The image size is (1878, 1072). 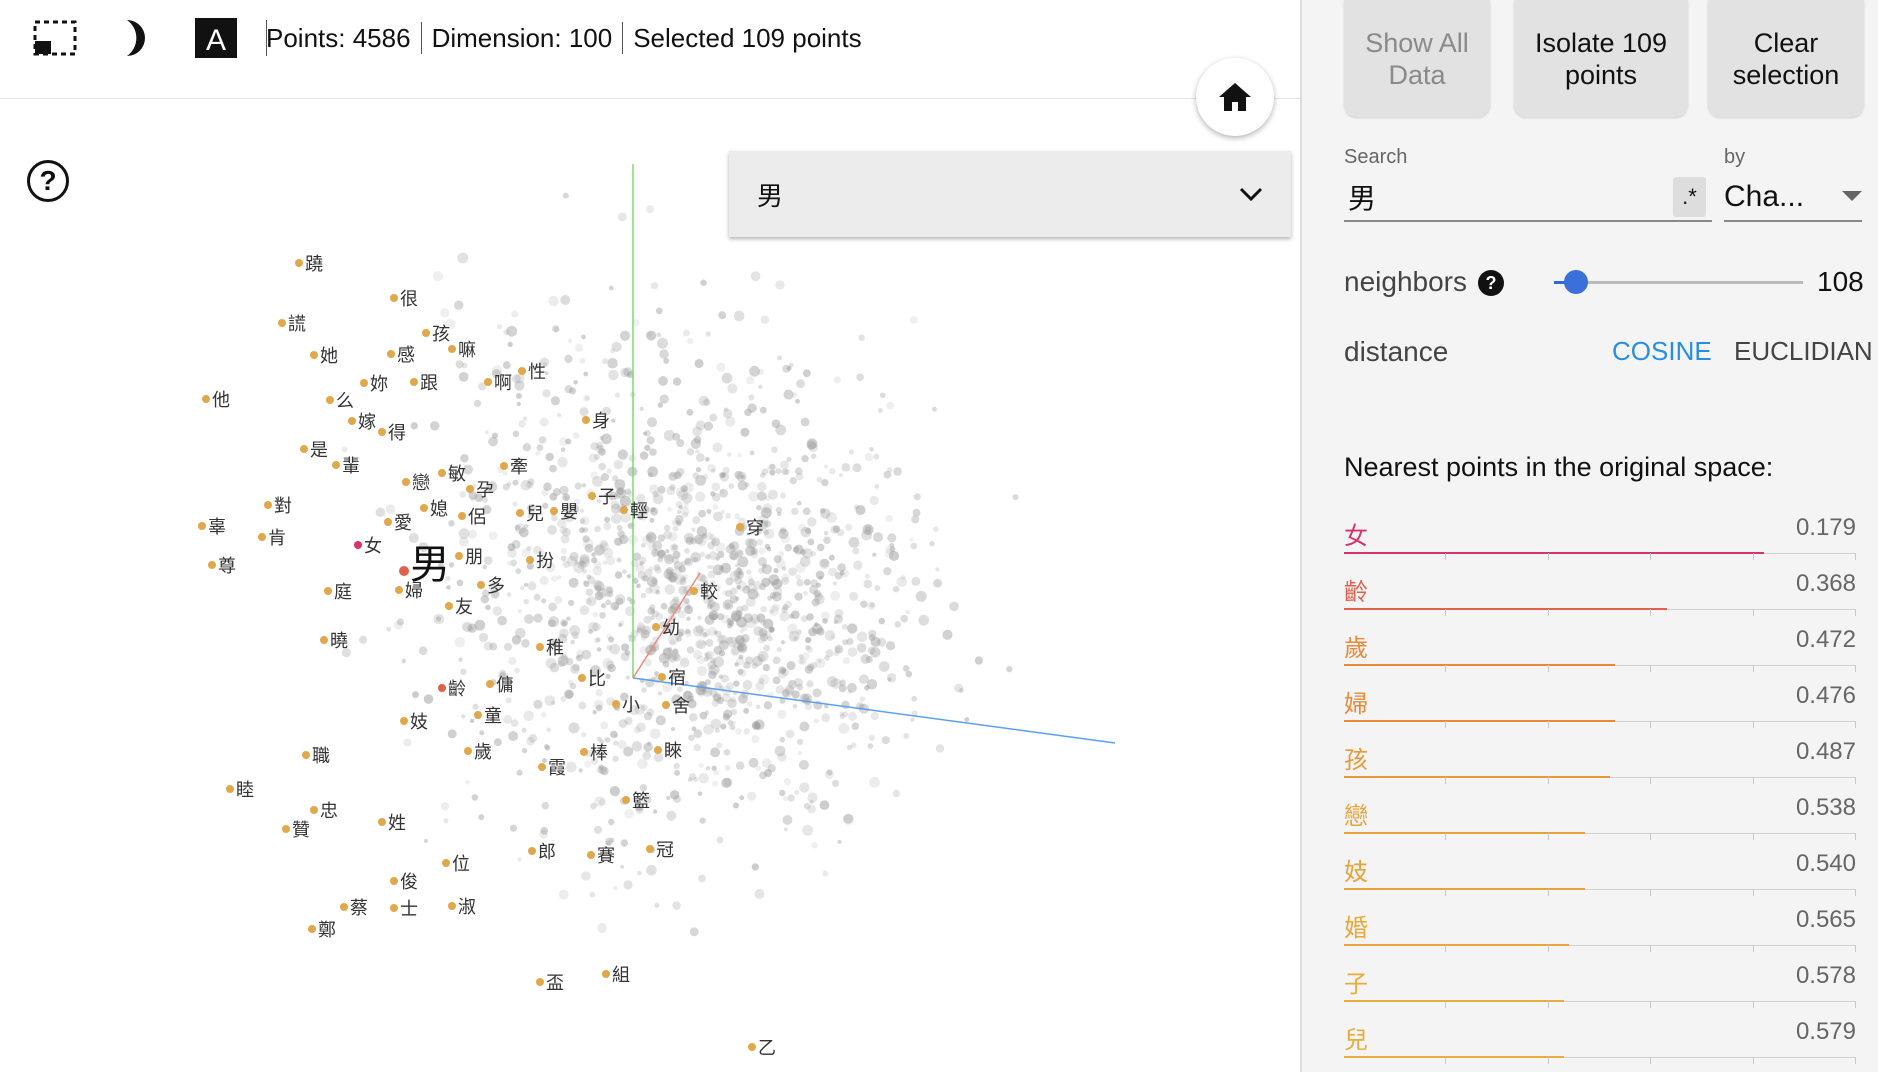 What do you see at coordinates (601, 421) in the screenshot?
I see `point-label: 身` at bounding box center [601, 421].